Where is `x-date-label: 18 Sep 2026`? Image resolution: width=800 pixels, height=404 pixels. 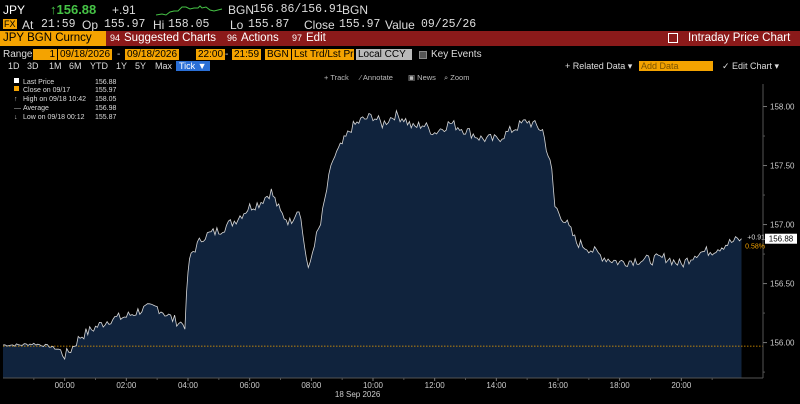 x-date-label: 18 Sep 2026 is located at coordinates (358, 394).